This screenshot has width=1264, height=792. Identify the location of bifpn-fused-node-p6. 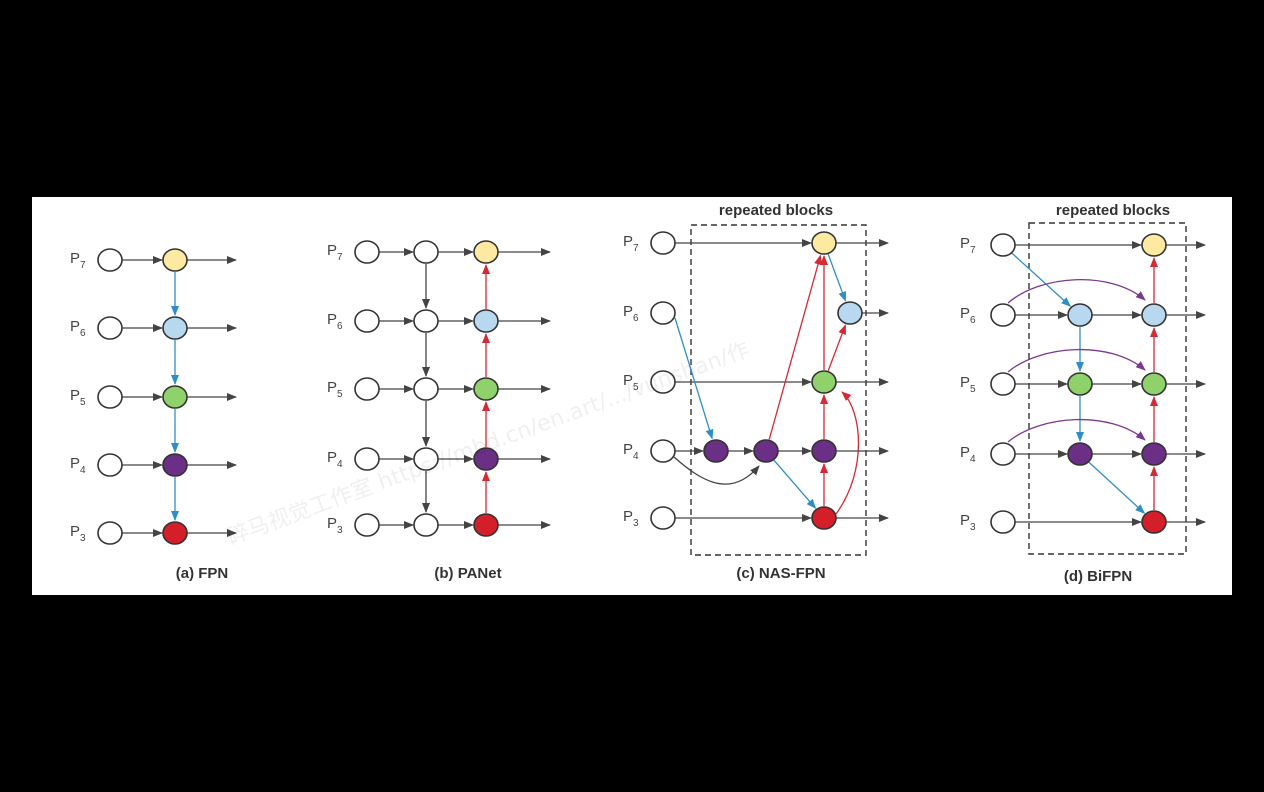
(1154, 315).